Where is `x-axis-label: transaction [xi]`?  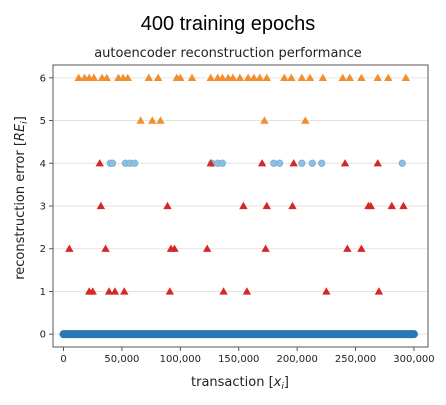
x-axis-label: transaction [xi] is located at coordinates (240, 383).